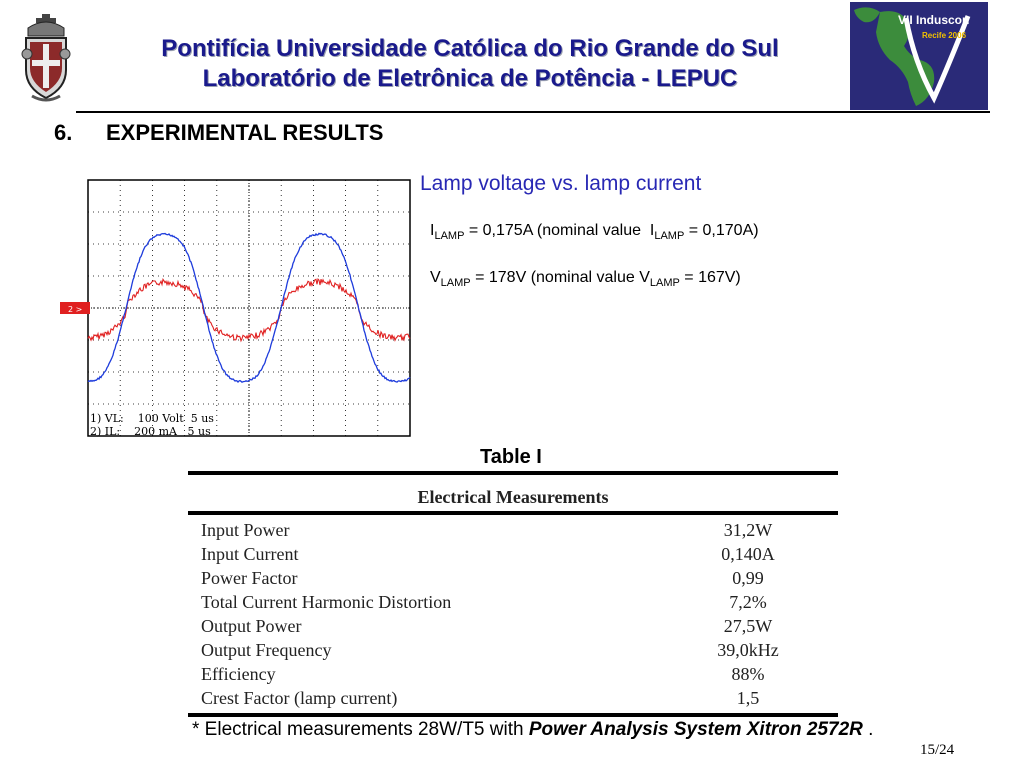 The width and height of the screenshot is (1024, 768). I want to click on row-label: Total Current Harmonic Distortion, so click(326, 602).